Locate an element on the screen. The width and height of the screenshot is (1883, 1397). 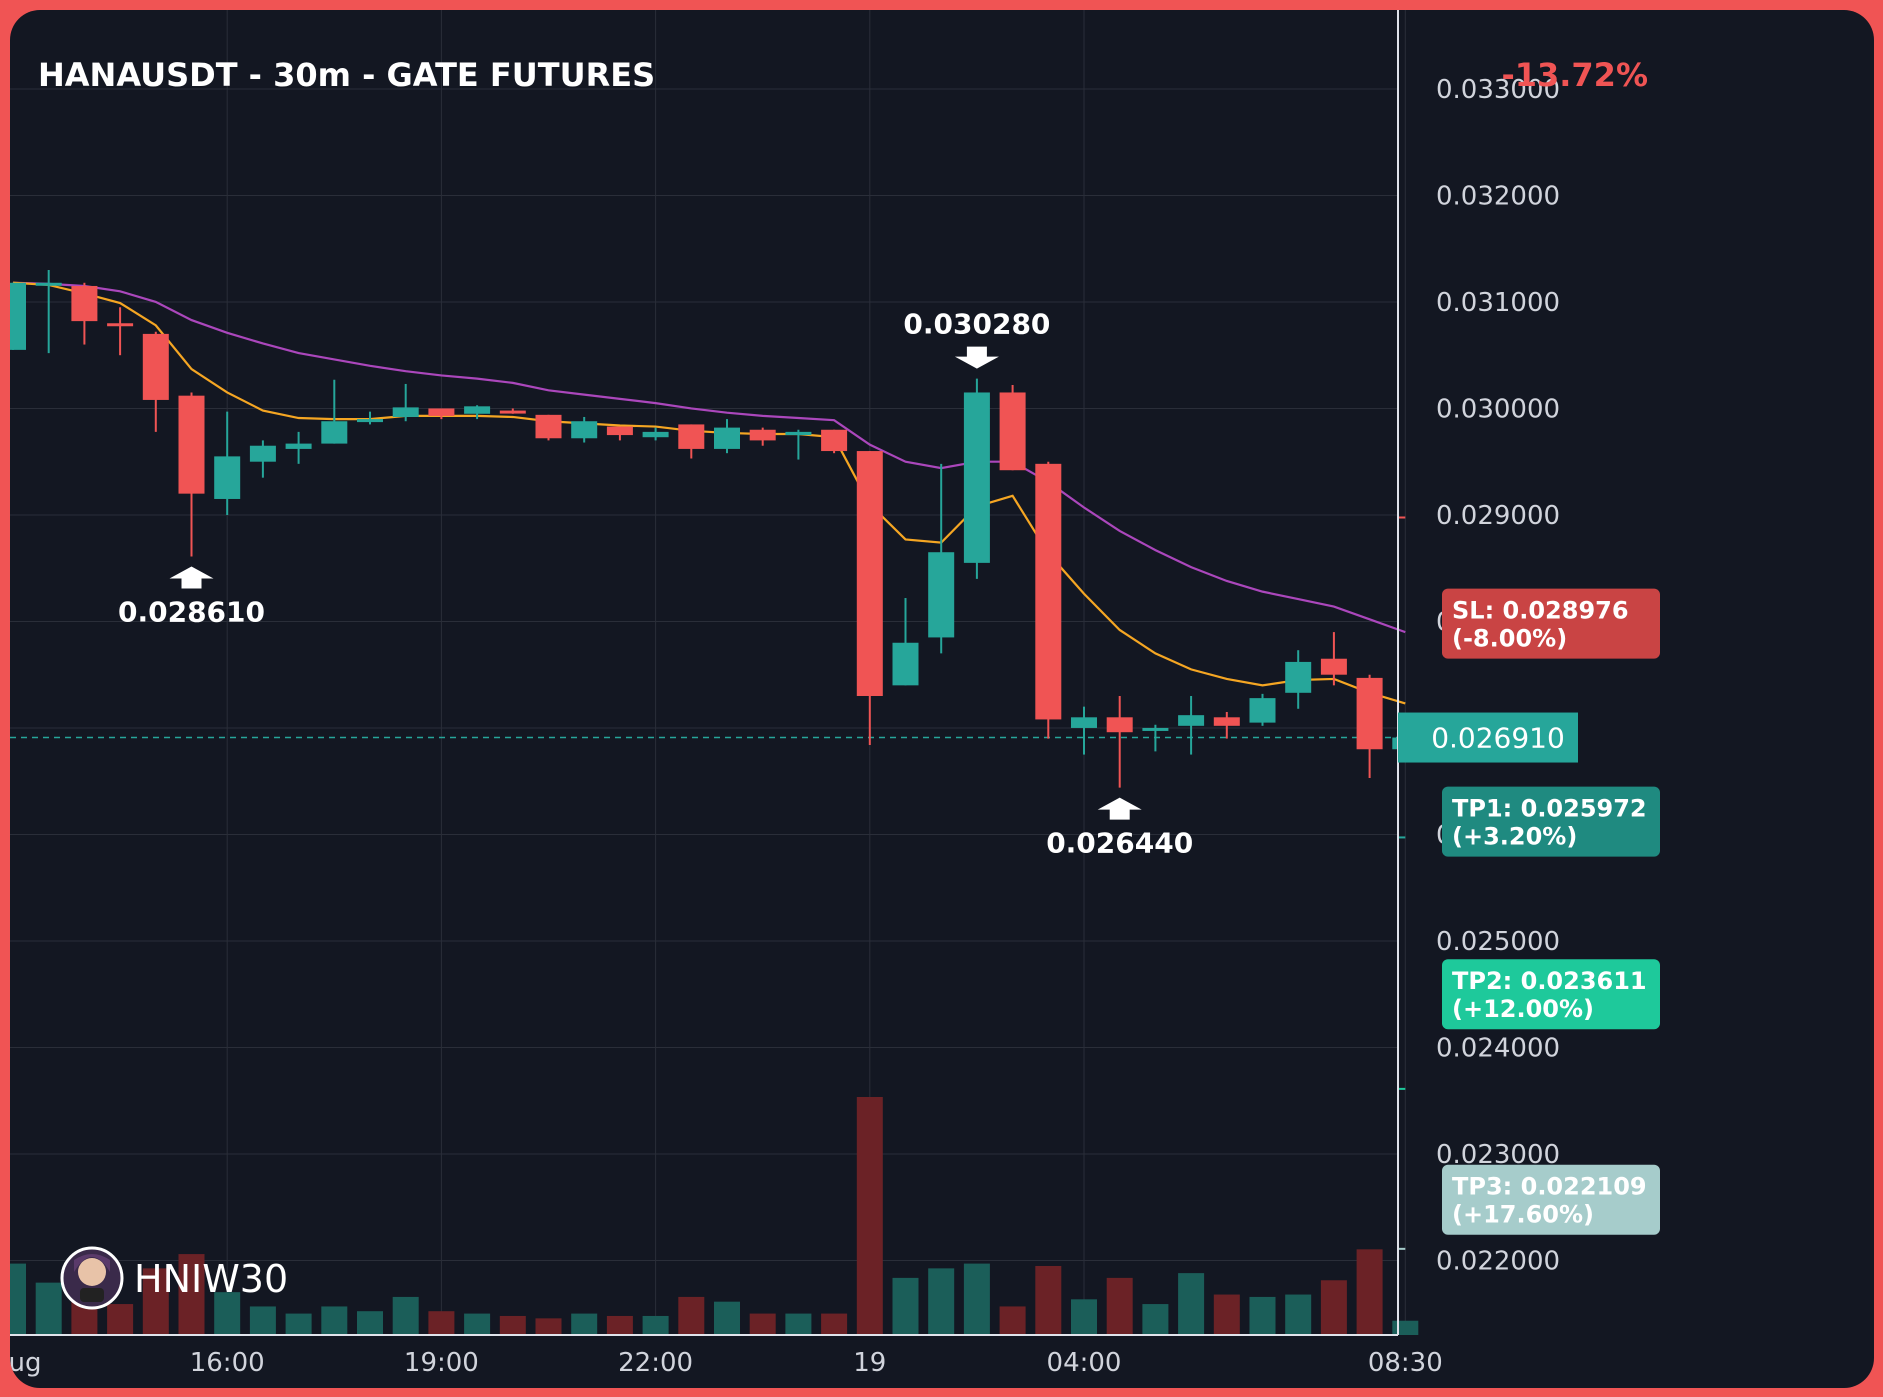
x-tick-label: 16:00 is located at coordinates (227, 1363).